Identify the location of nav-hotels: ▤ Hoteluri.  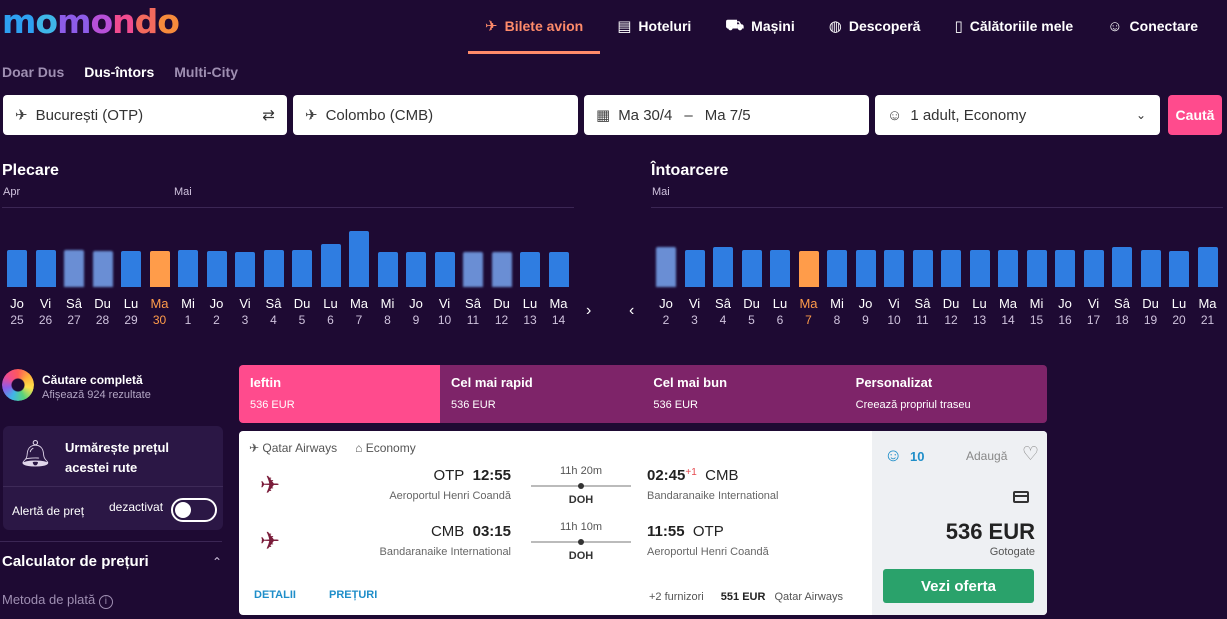
(654, 26).